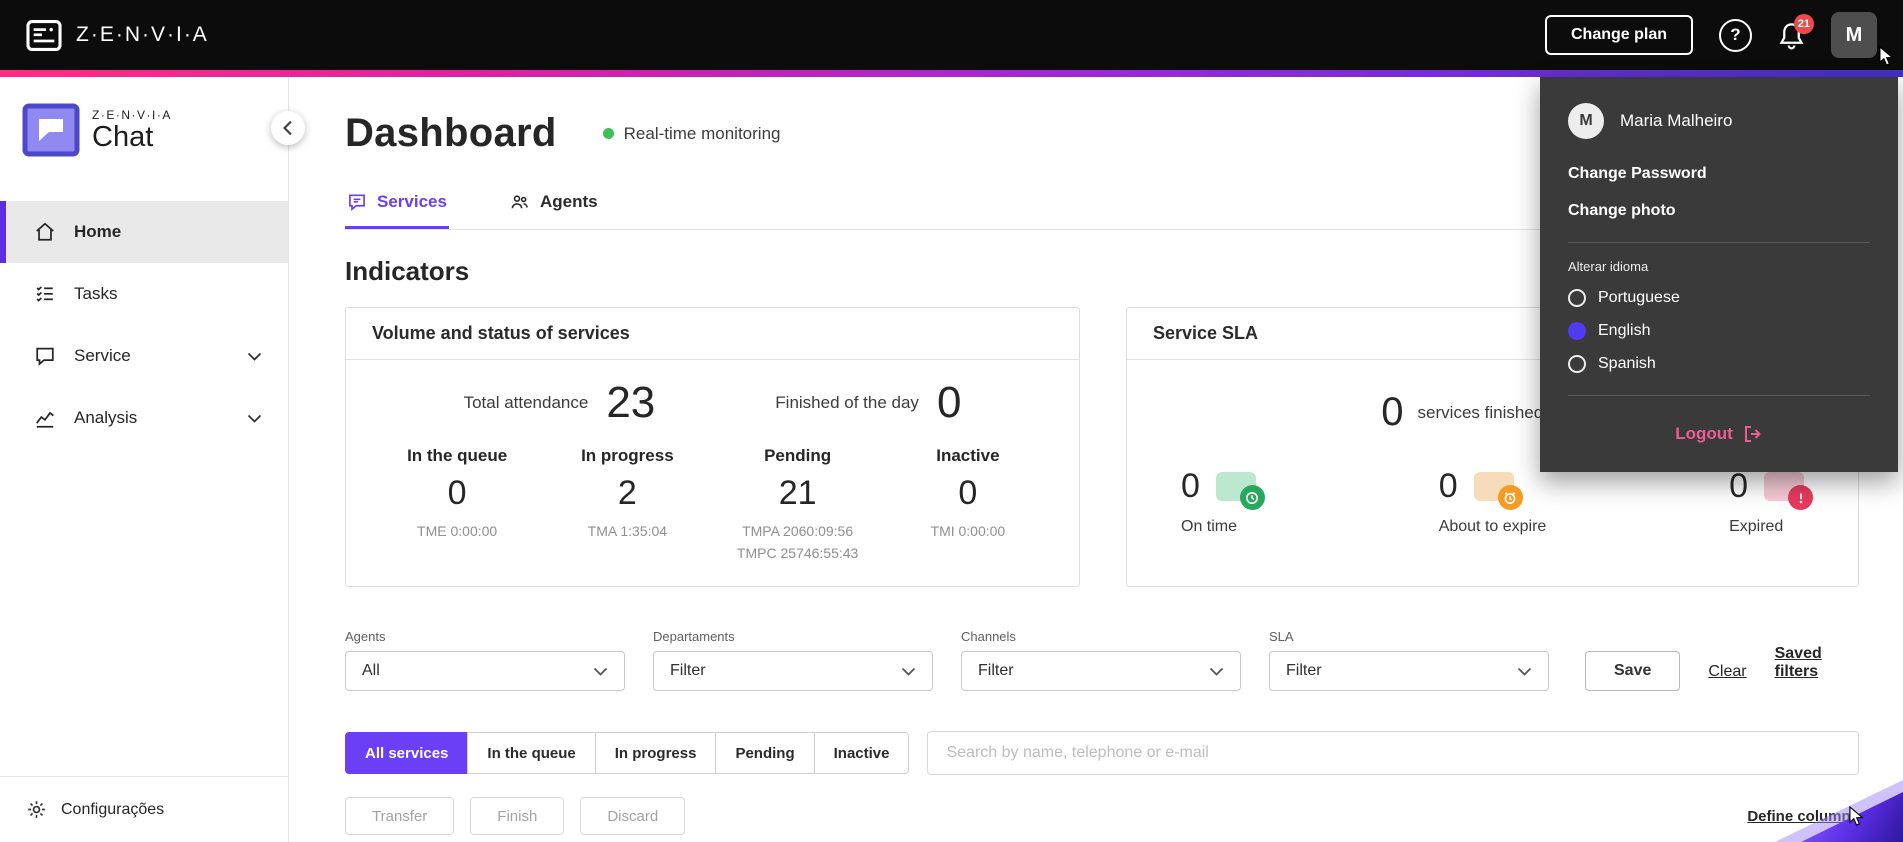  What do you see at coordinates (1240, 491) in the screenshot?
I see `on-time-clock-icon` at bounding box center [1240, 491].